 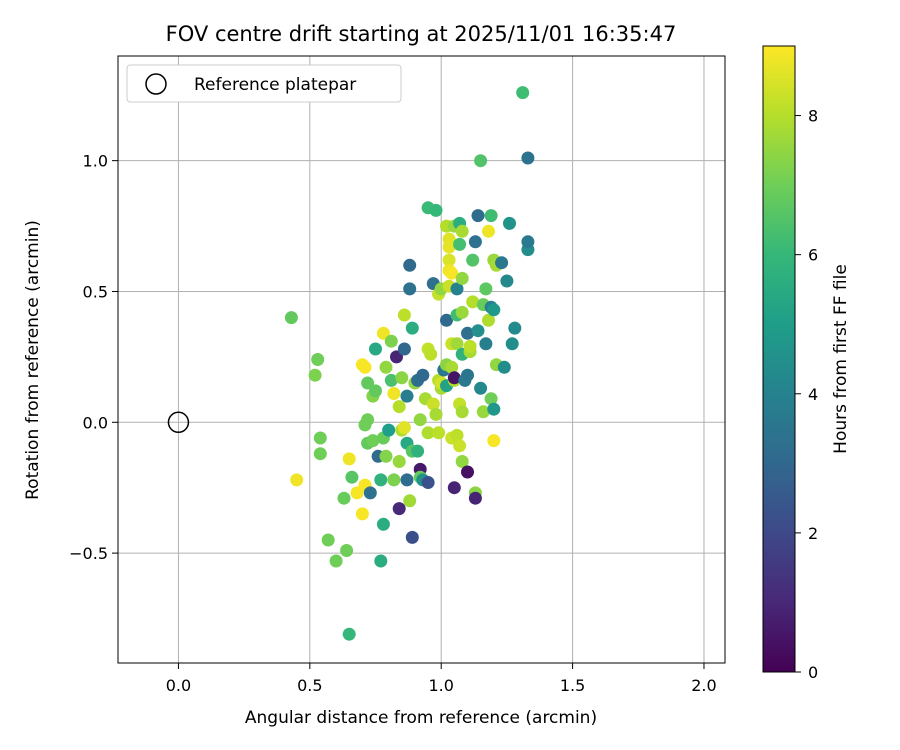 I want to click on colorbar-tick-label: 8, so click(x=813, y=116).